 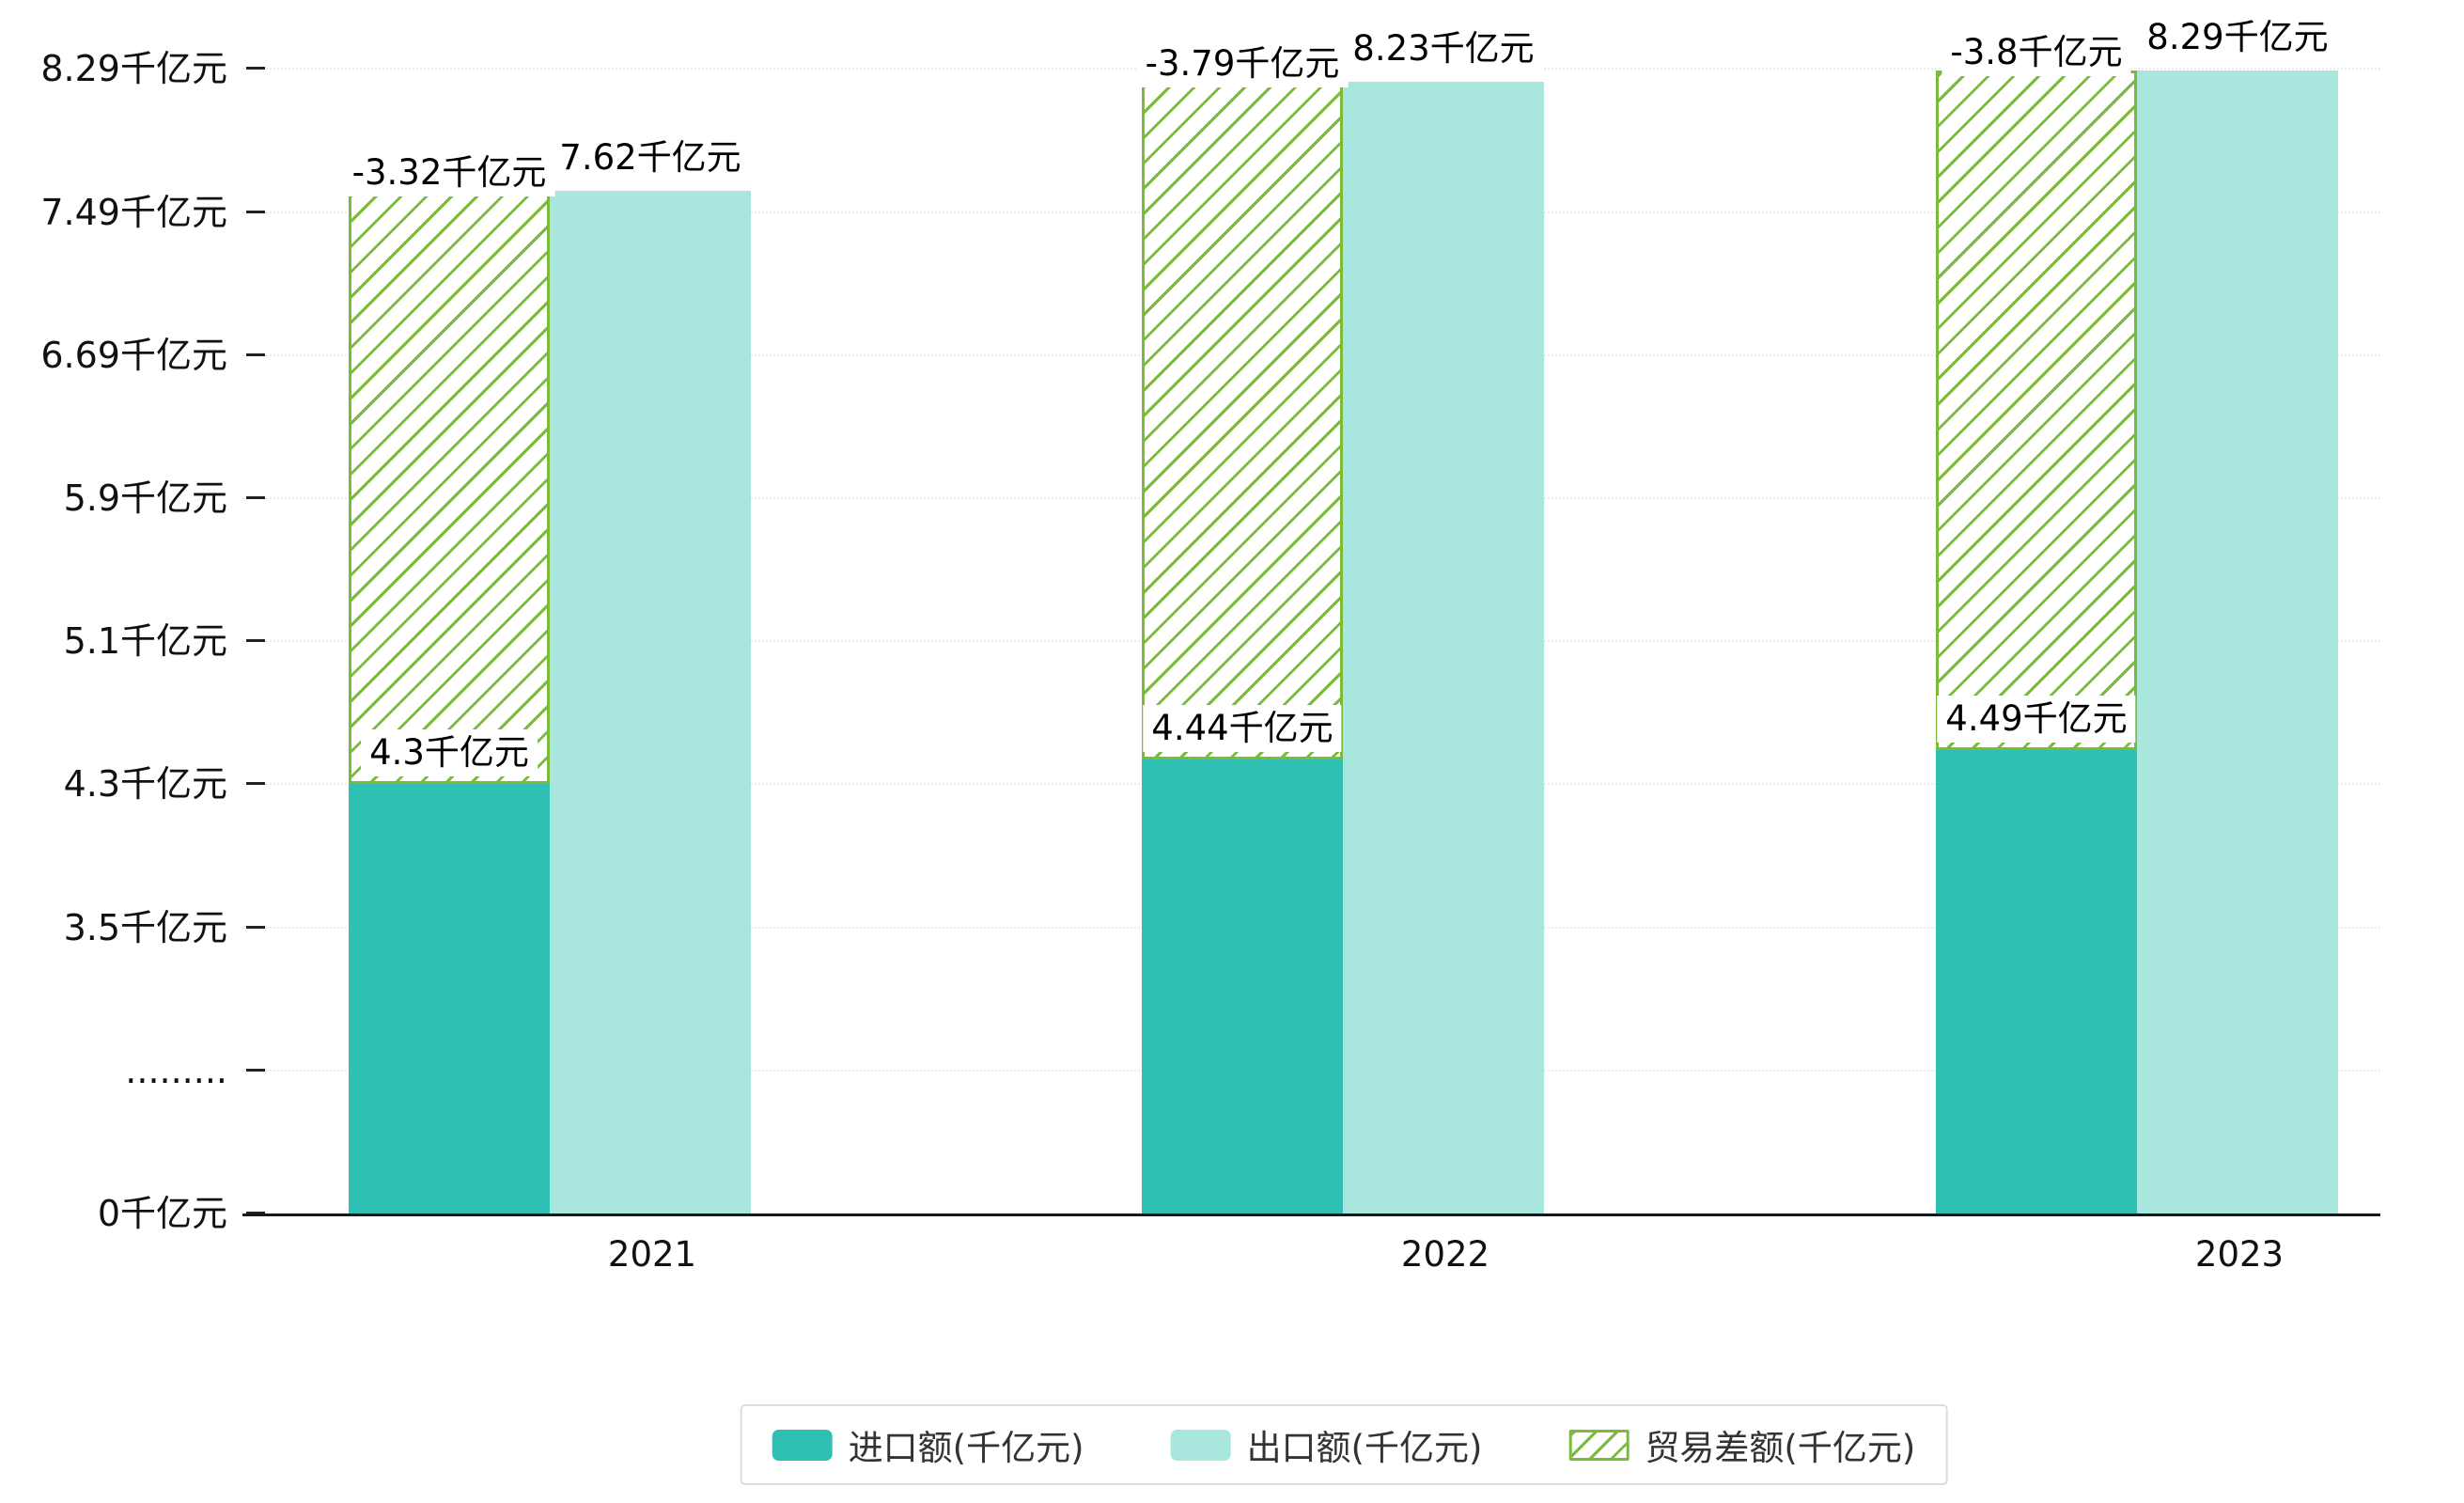 I want to click on y-axis-tick-label: 4.3千亿元, so click(x=145, y=784).